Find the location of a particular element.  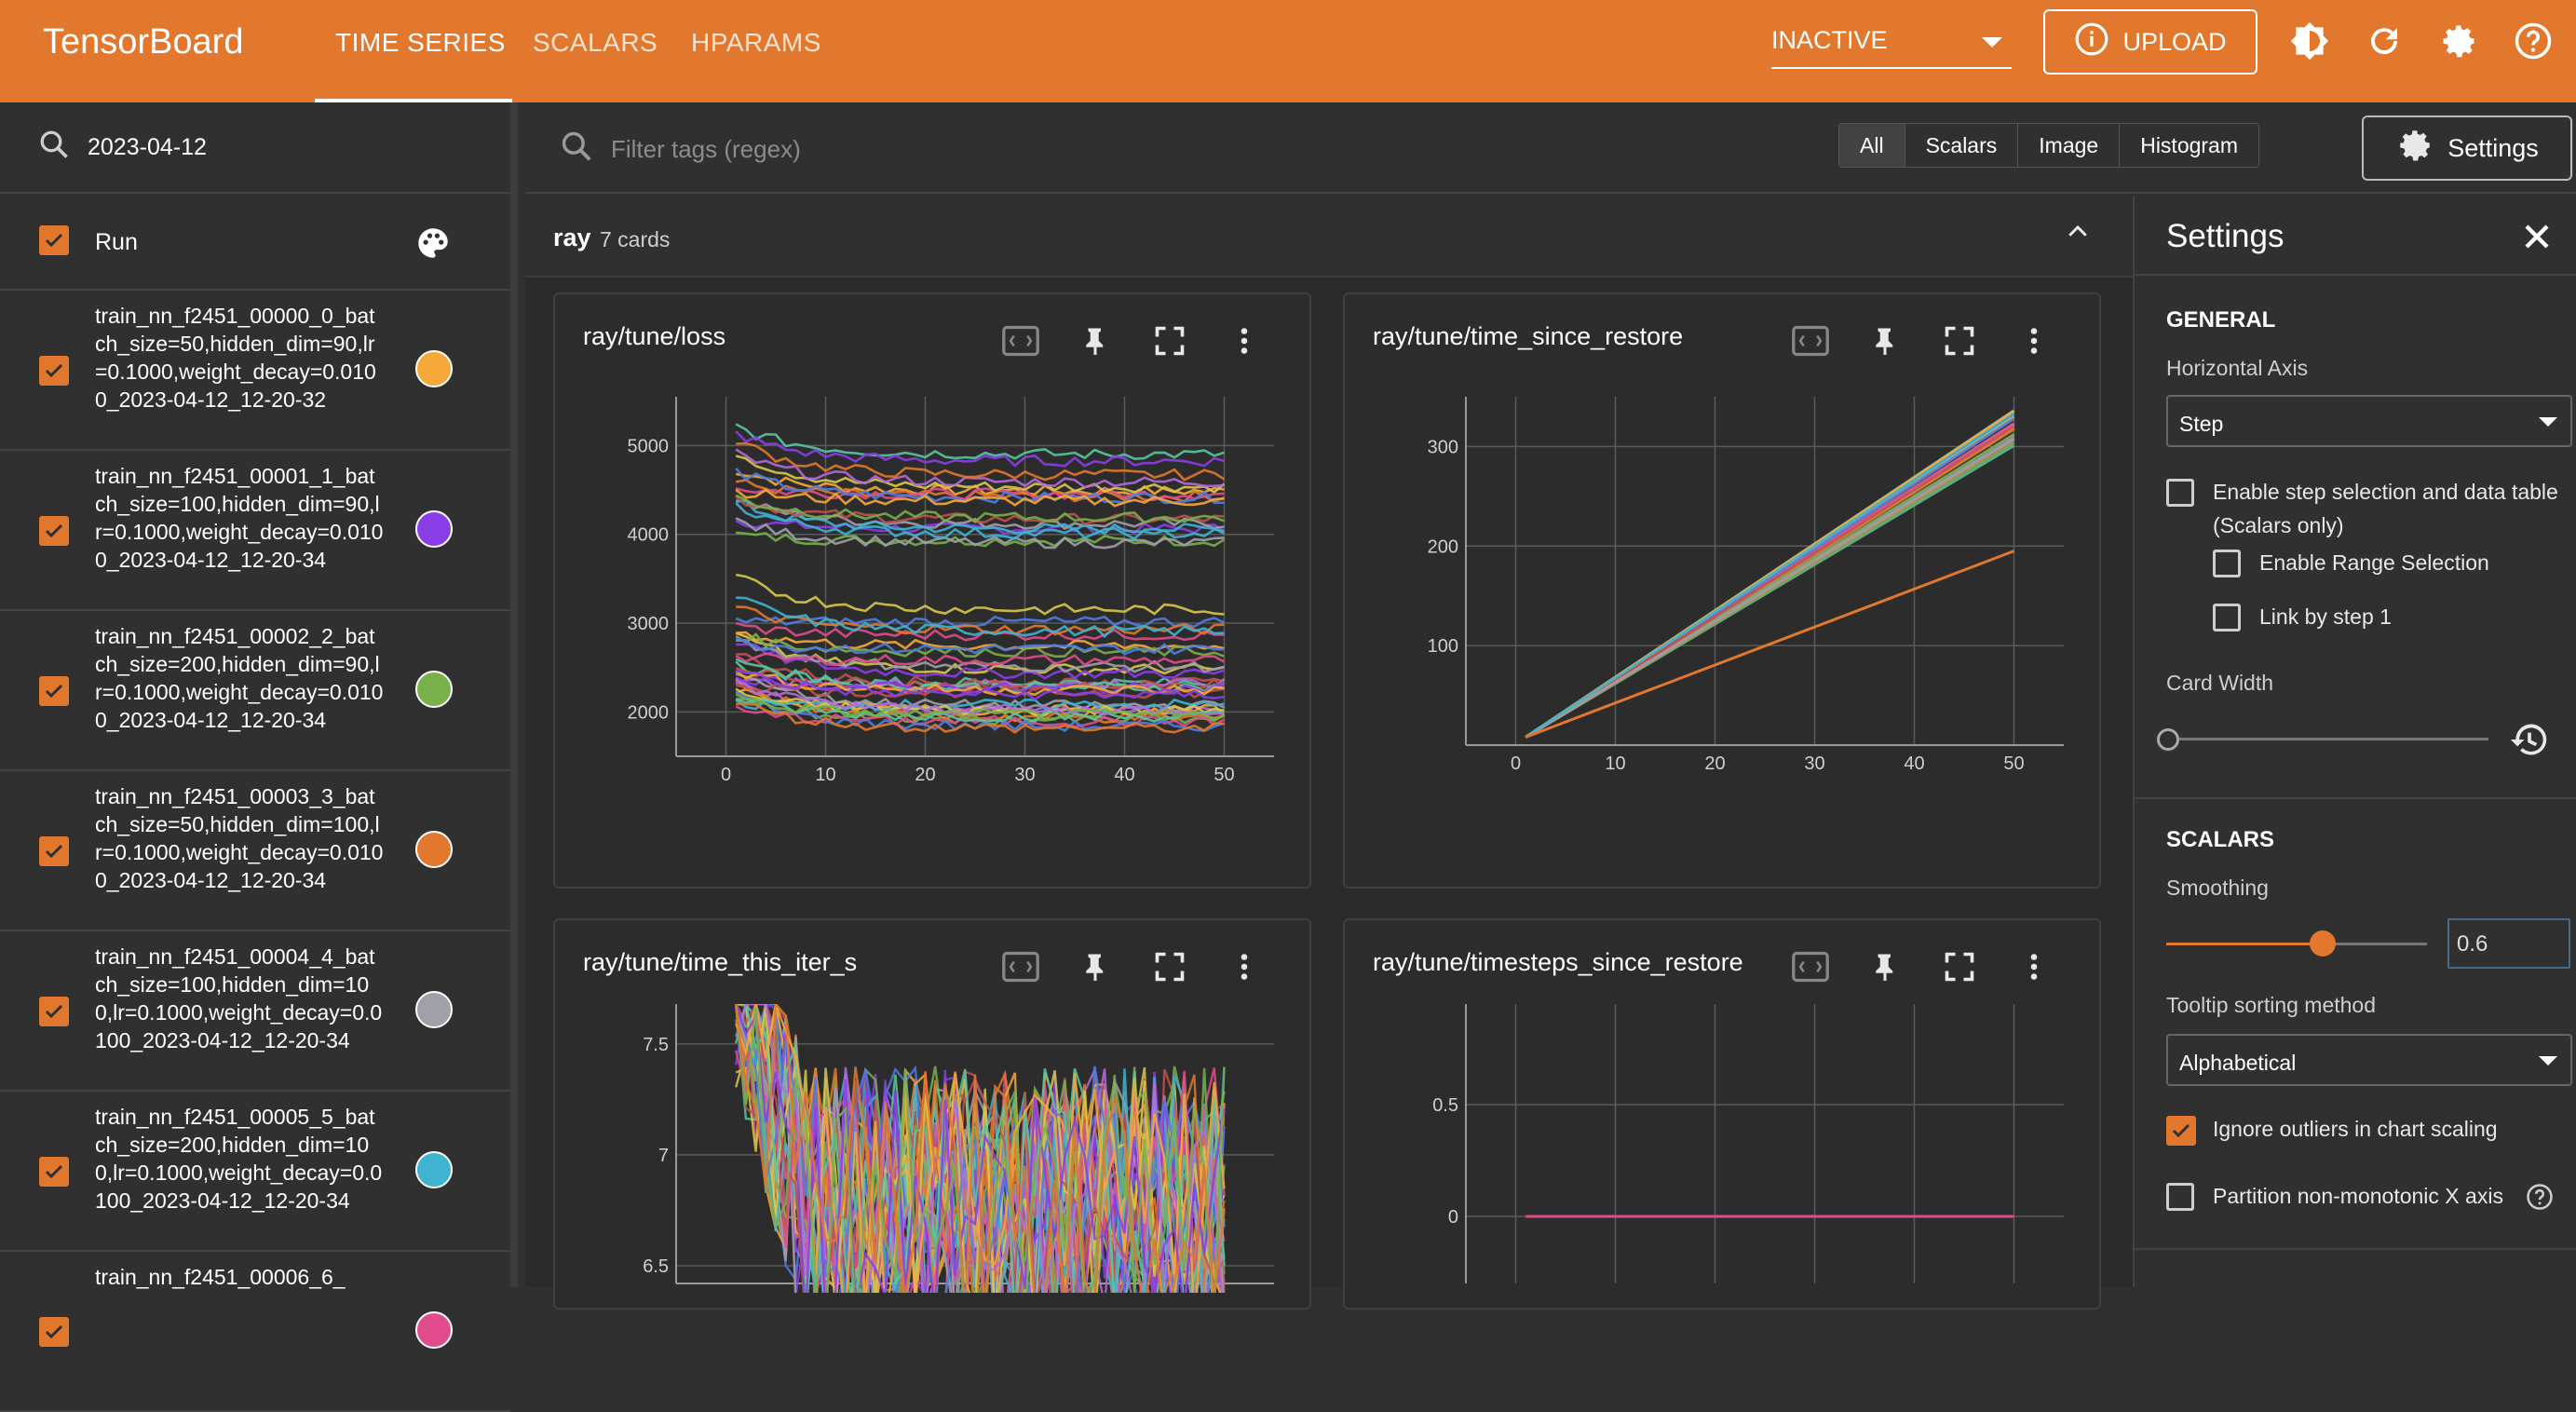

tab-time-series: TIME SERIES is located at coordinates (420, 42).